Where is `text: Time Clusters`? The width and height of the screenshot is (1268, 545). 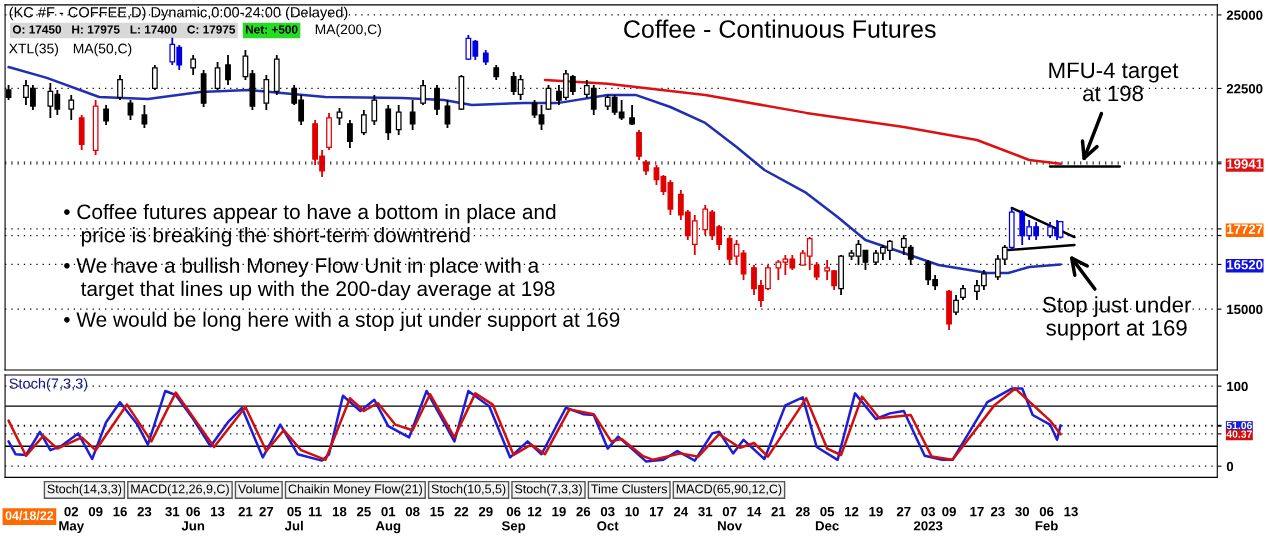
text: Time Clusters is located at coordinates (629, 489).